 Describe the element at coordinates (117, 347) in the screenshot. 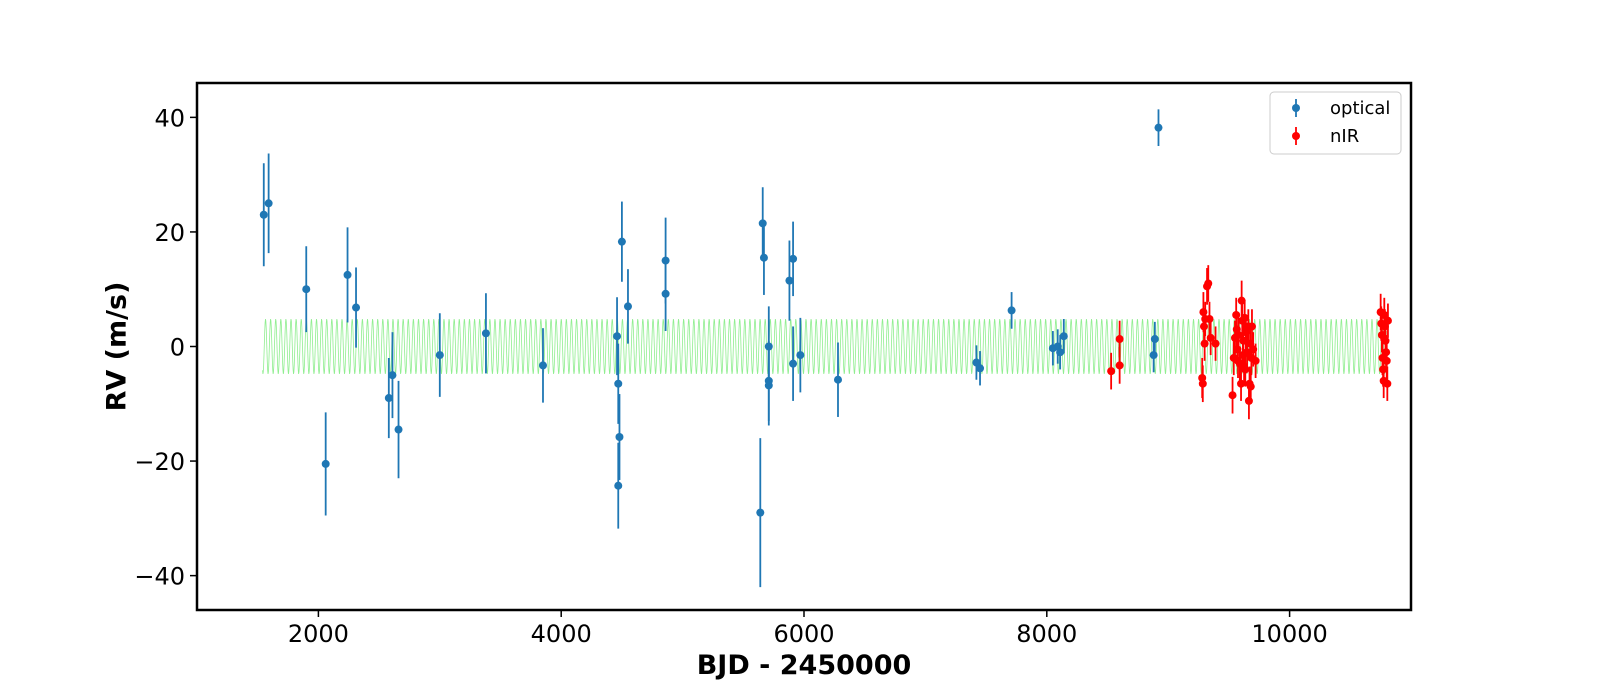

I see `y-axis-label: RV (m/s)` at that location.